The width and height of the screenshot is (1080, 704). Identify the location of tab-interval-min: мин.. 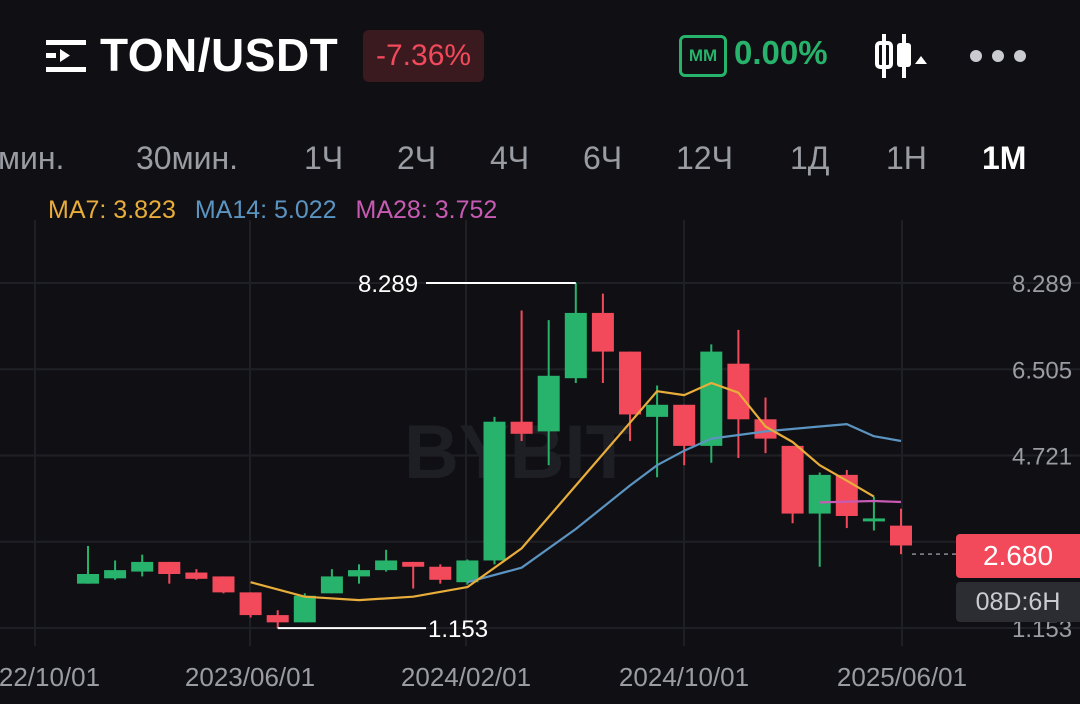
(32, 158).